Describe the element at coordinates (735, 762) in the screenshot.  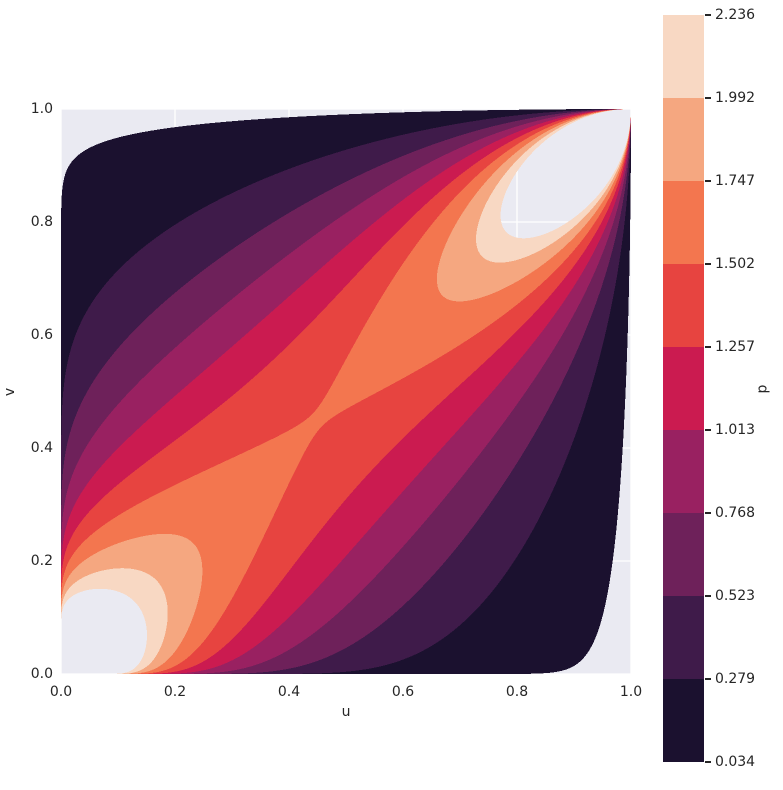
I see `colorbar-tick-label: 0.034` at that location.